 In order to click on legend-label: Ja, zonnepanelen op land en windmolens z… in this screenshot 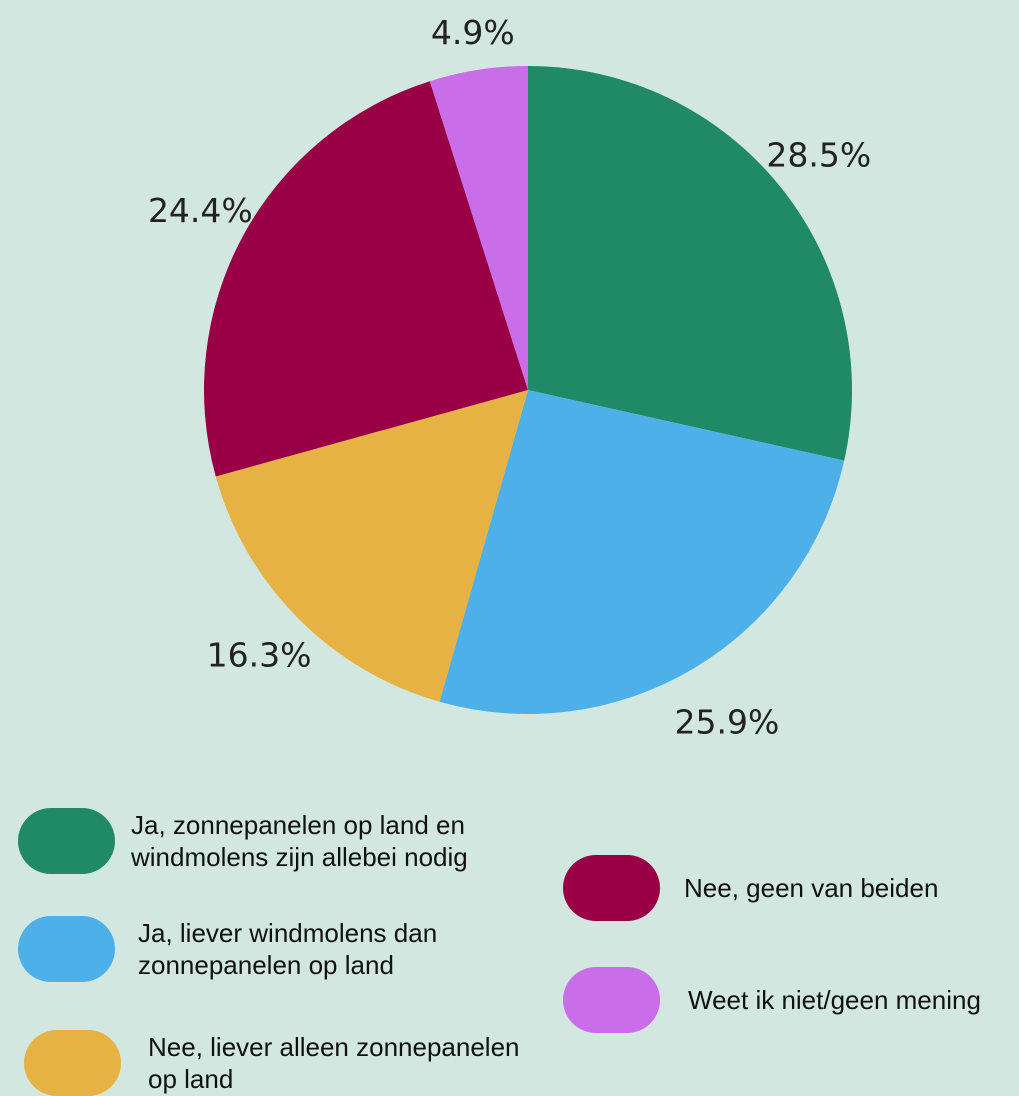, I will do `click(299, 841)`.